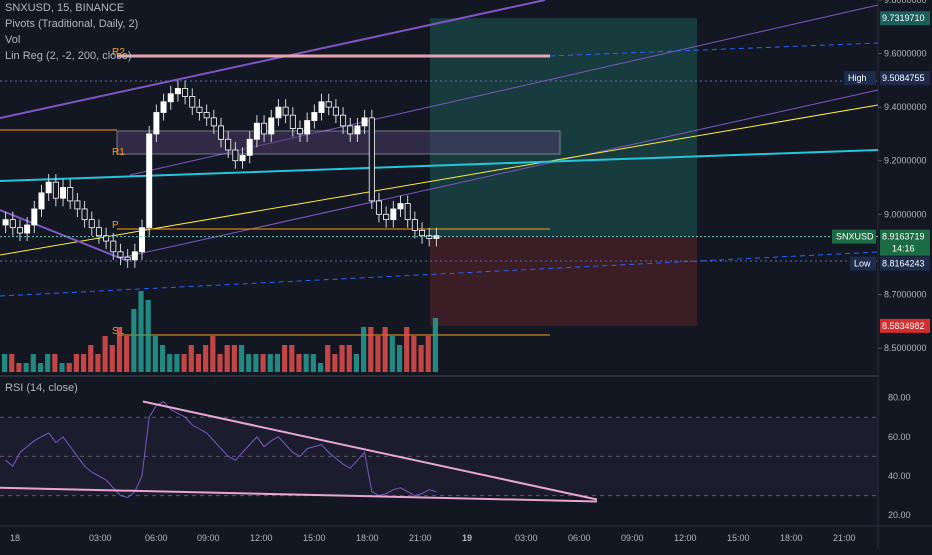 This screenshot has height=555, width=932. What do you see at coordinates (156, 538) in the screenshot?
I see `time-tick-label: 06:00` at bounding box center [156, 538].